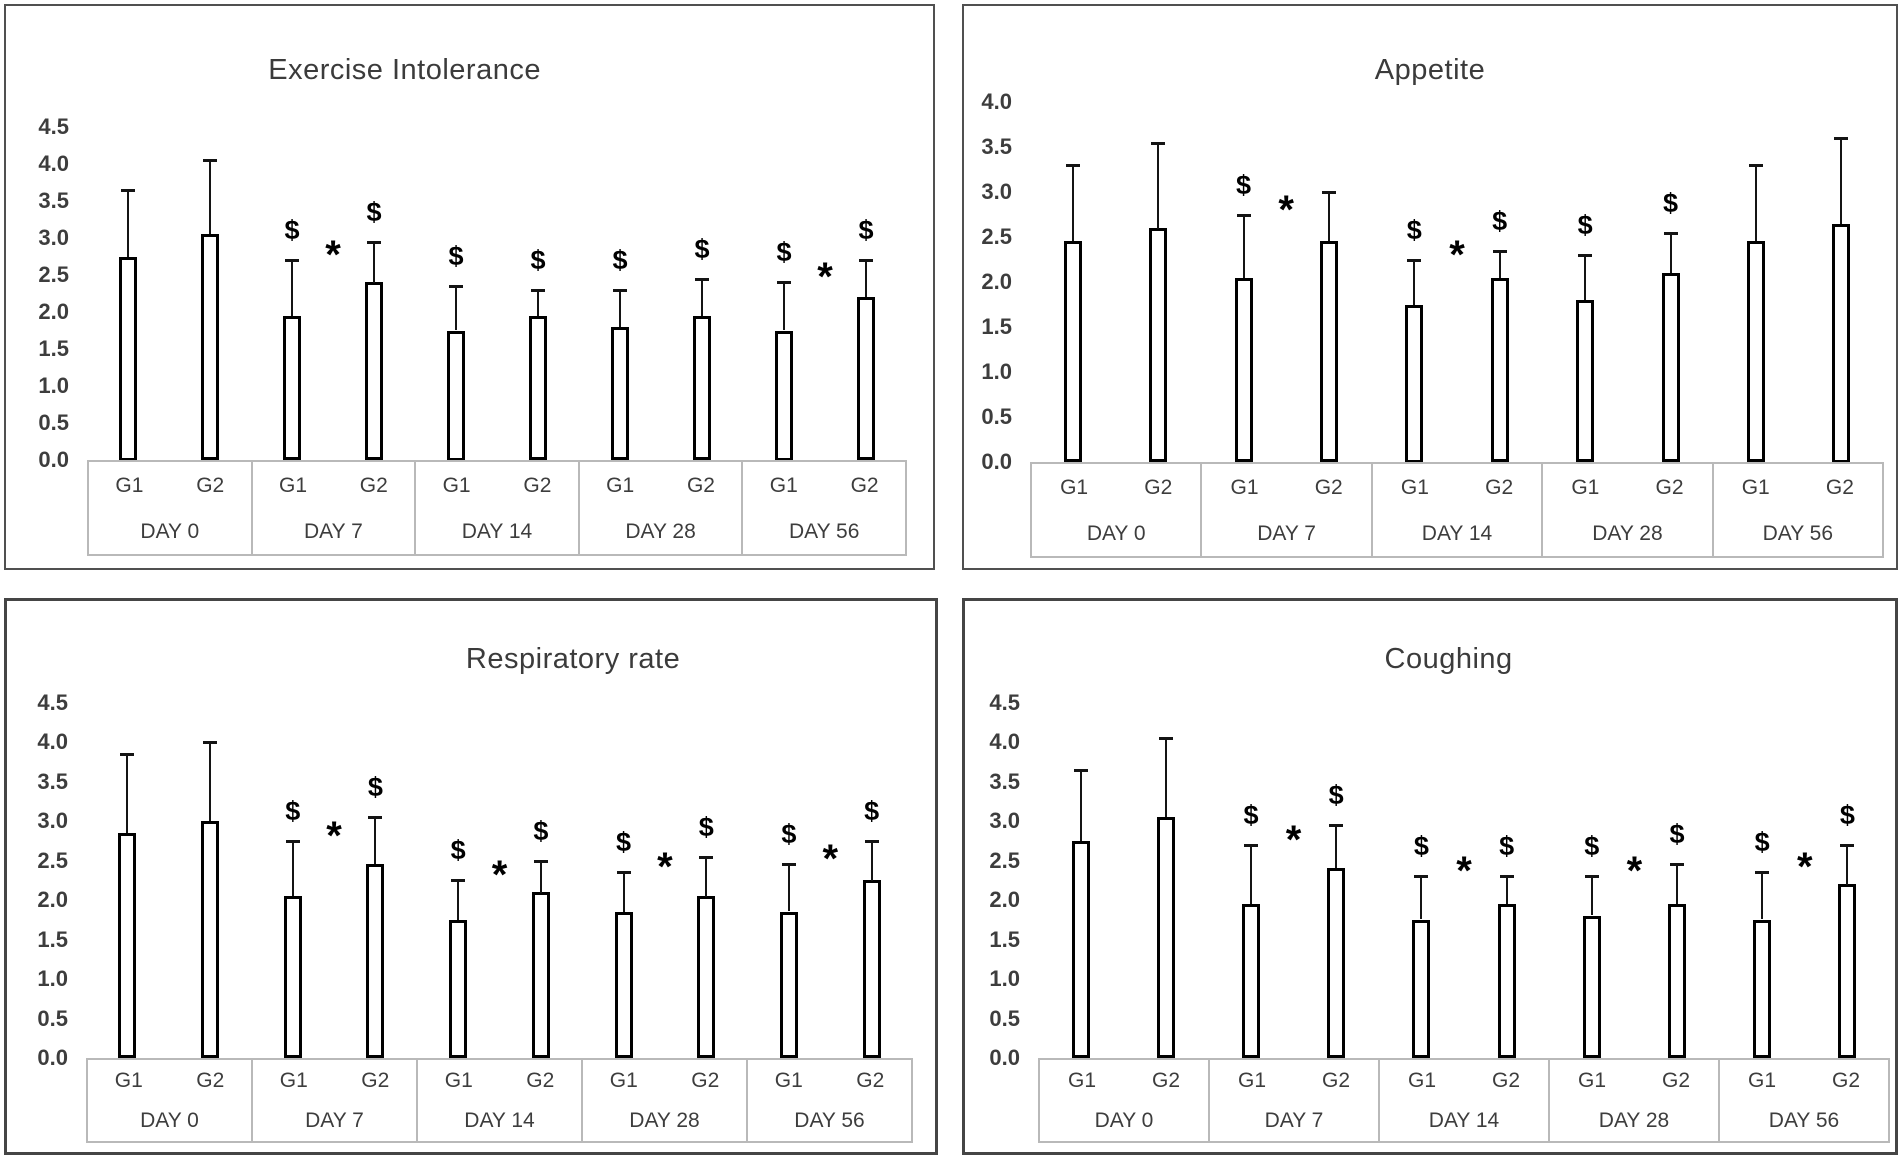  I want to click on day-label: DAY 7, so click(1294, 1121).